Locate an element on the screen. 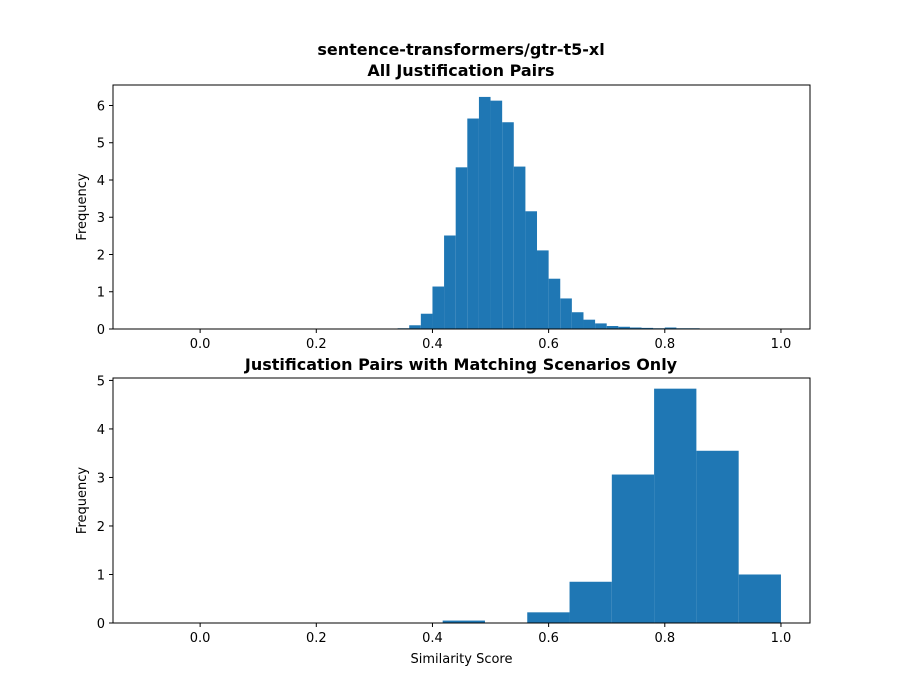  x-axis-label: Similarity Score is located at coordinates (461, 659).